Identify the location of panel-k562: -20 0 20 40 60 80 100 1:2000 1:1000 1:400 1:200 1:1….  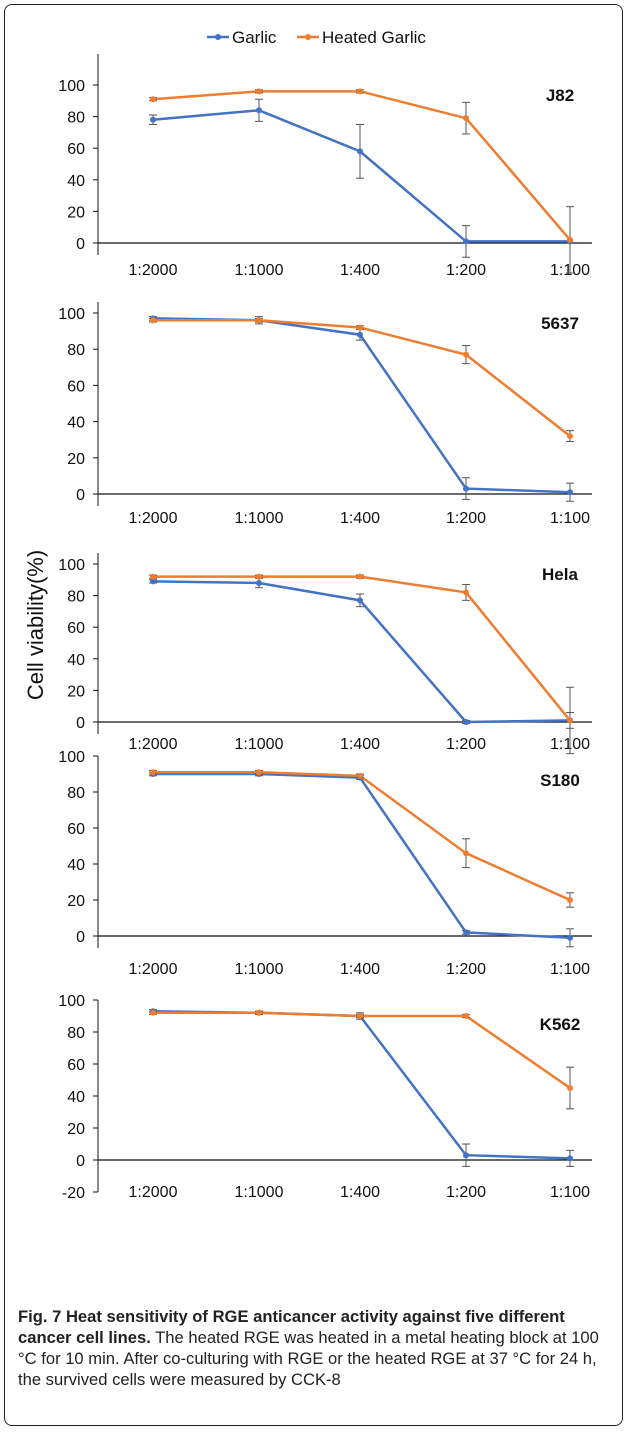
(325, 1097).